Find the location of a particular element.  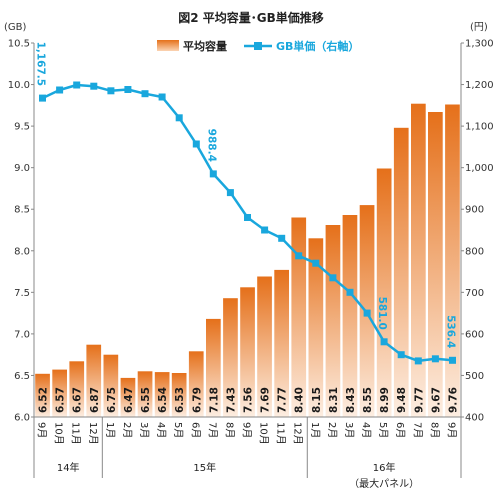

left-tick-label: 8.0 is located at coordinates (22, 251).